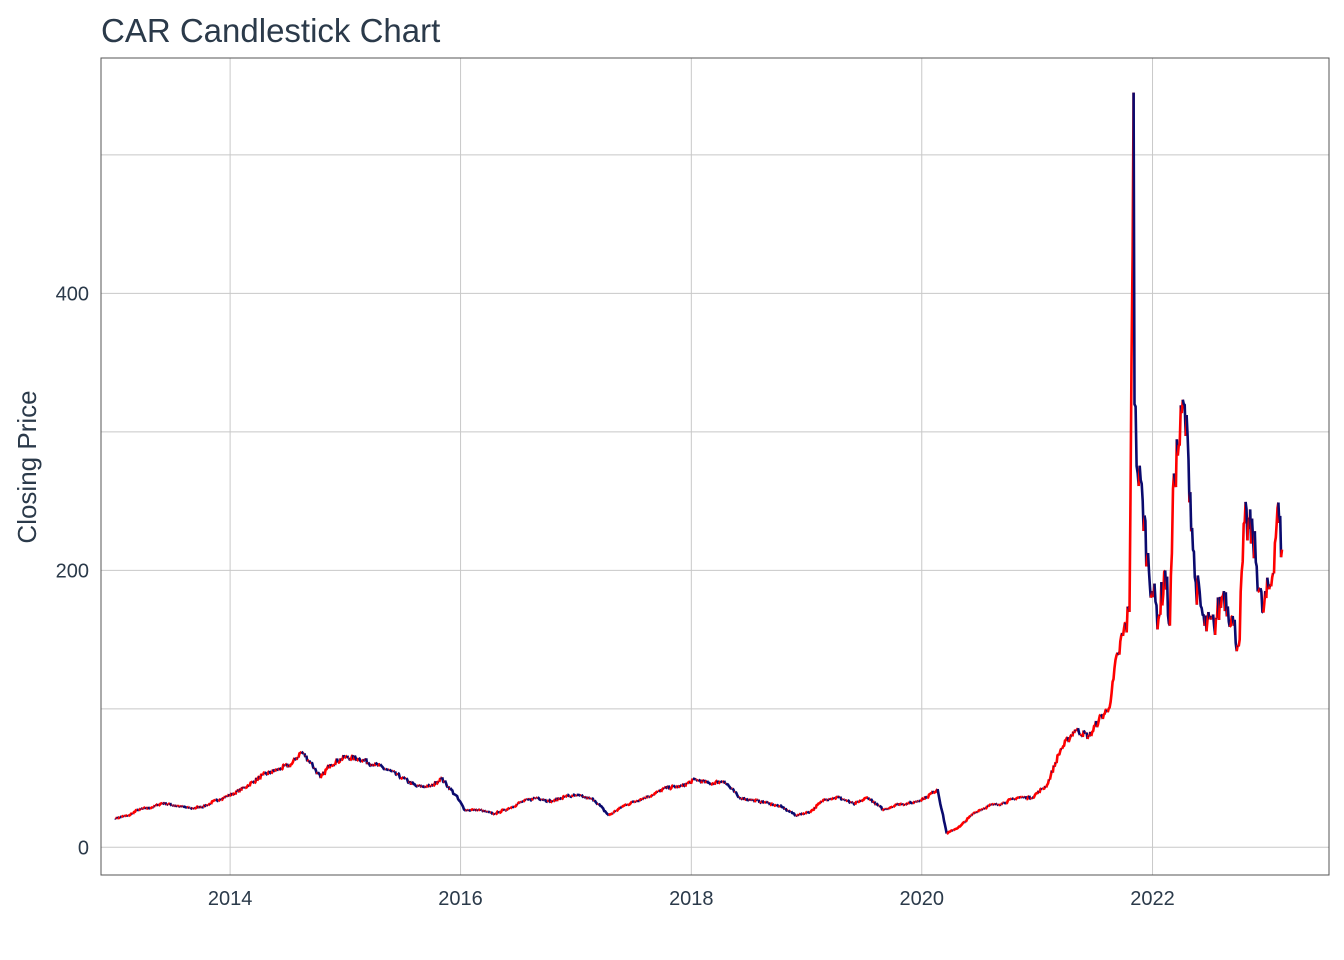 This screenshot has height=960, width=1344. What do you see at coordinates (460, 899) in the screenshot?
I see `x-tick-label: 2016` at bounding box center [460, 899].